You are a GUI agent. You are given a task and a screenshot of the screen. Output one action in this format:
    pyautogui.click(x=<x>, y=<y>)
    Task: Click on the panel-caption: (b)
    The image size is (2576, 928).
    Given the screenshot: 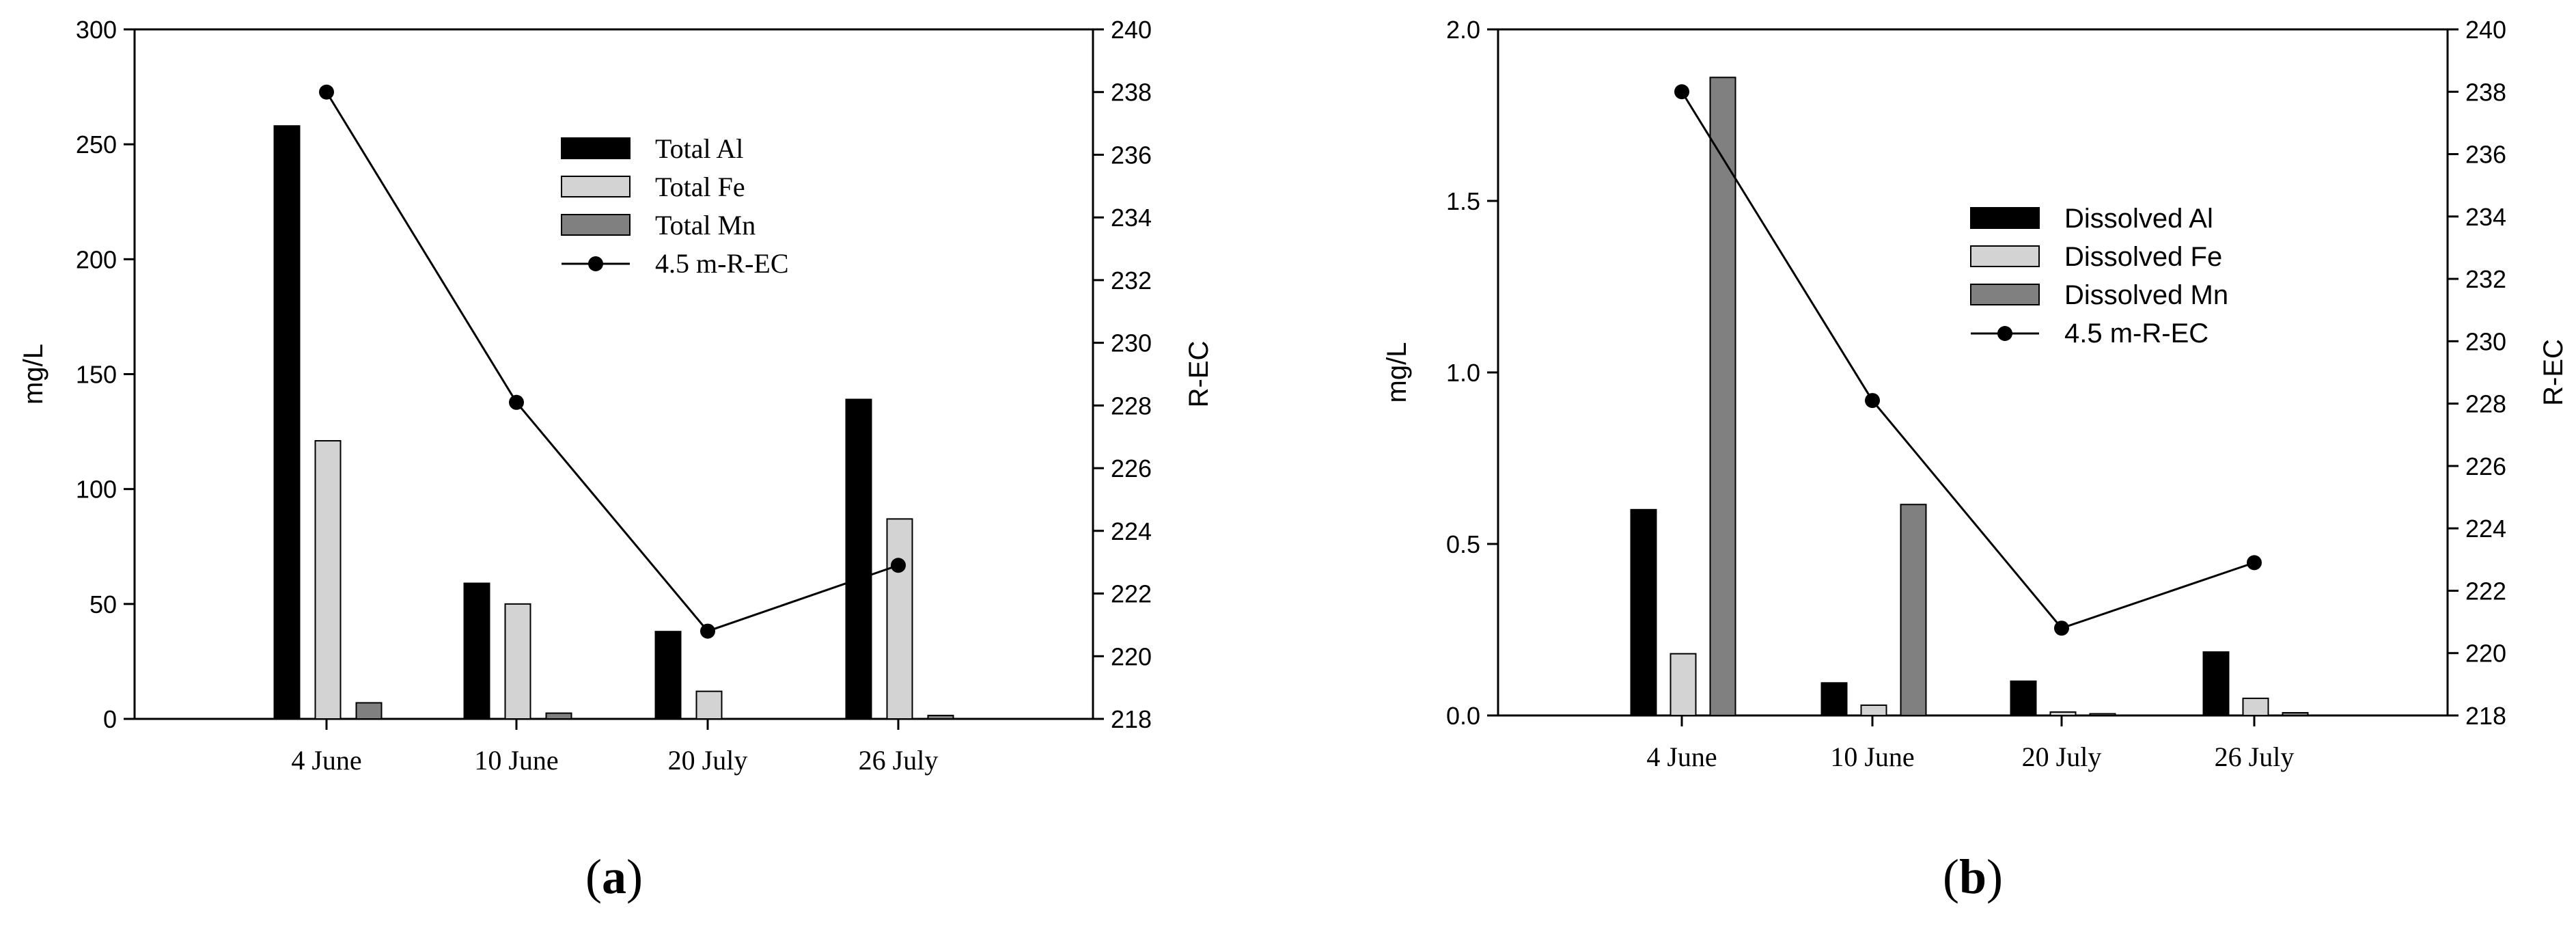 What is the action you would take?
    pyautogui.click(x=1973, y=877)
    